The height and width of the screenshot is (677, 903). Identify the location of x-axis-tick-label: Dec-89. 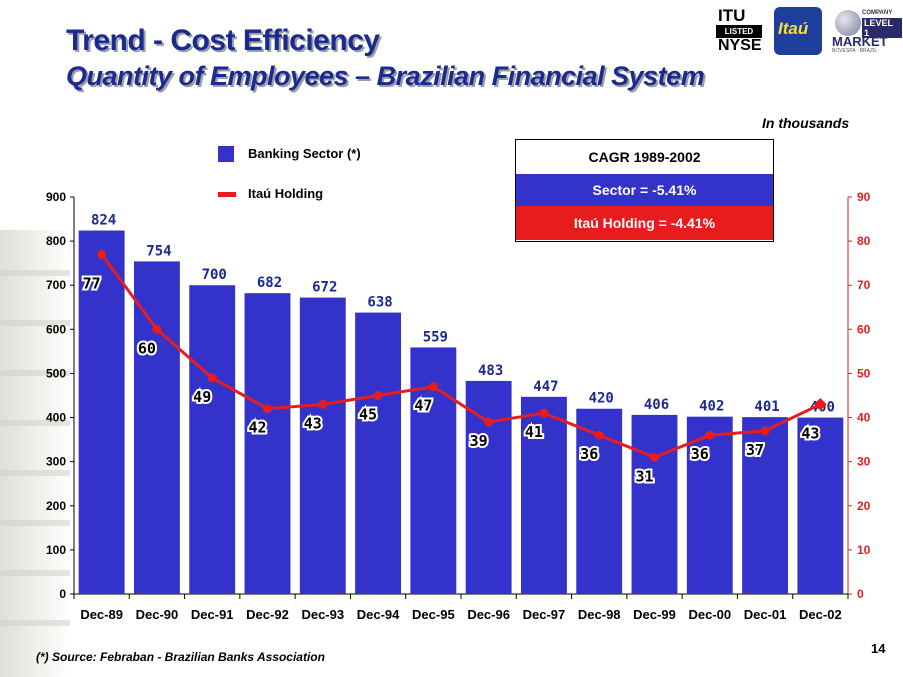
(101, 614).